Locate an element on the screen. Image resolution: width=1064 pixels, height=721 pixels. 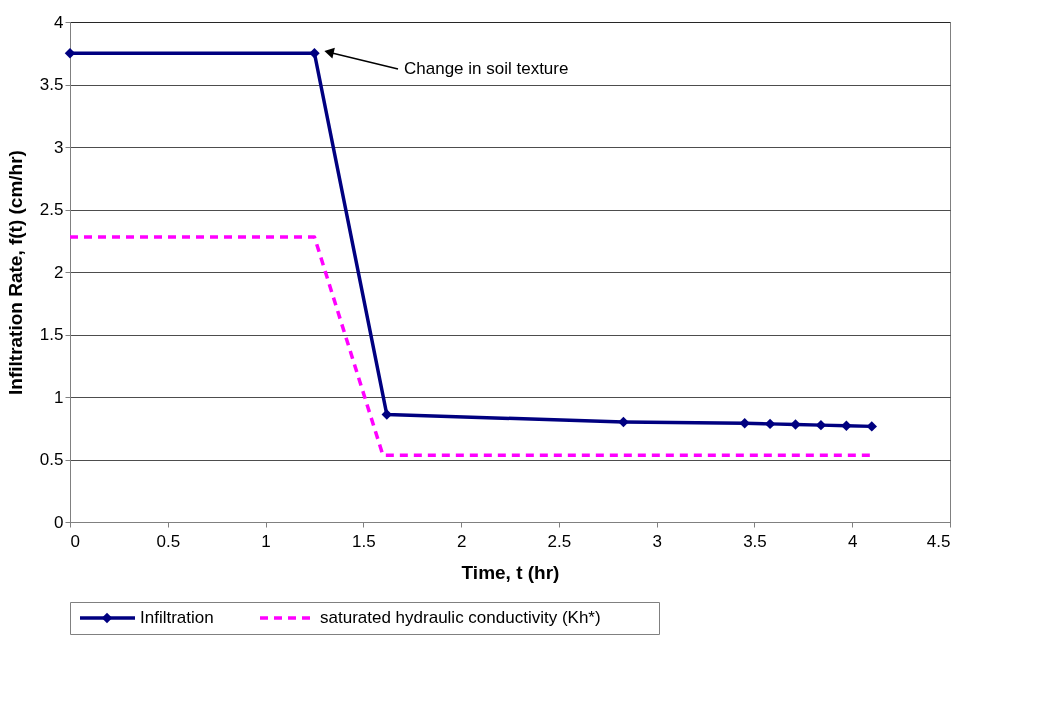
x-tick-label: 1 is located at coordinates (266, 541).